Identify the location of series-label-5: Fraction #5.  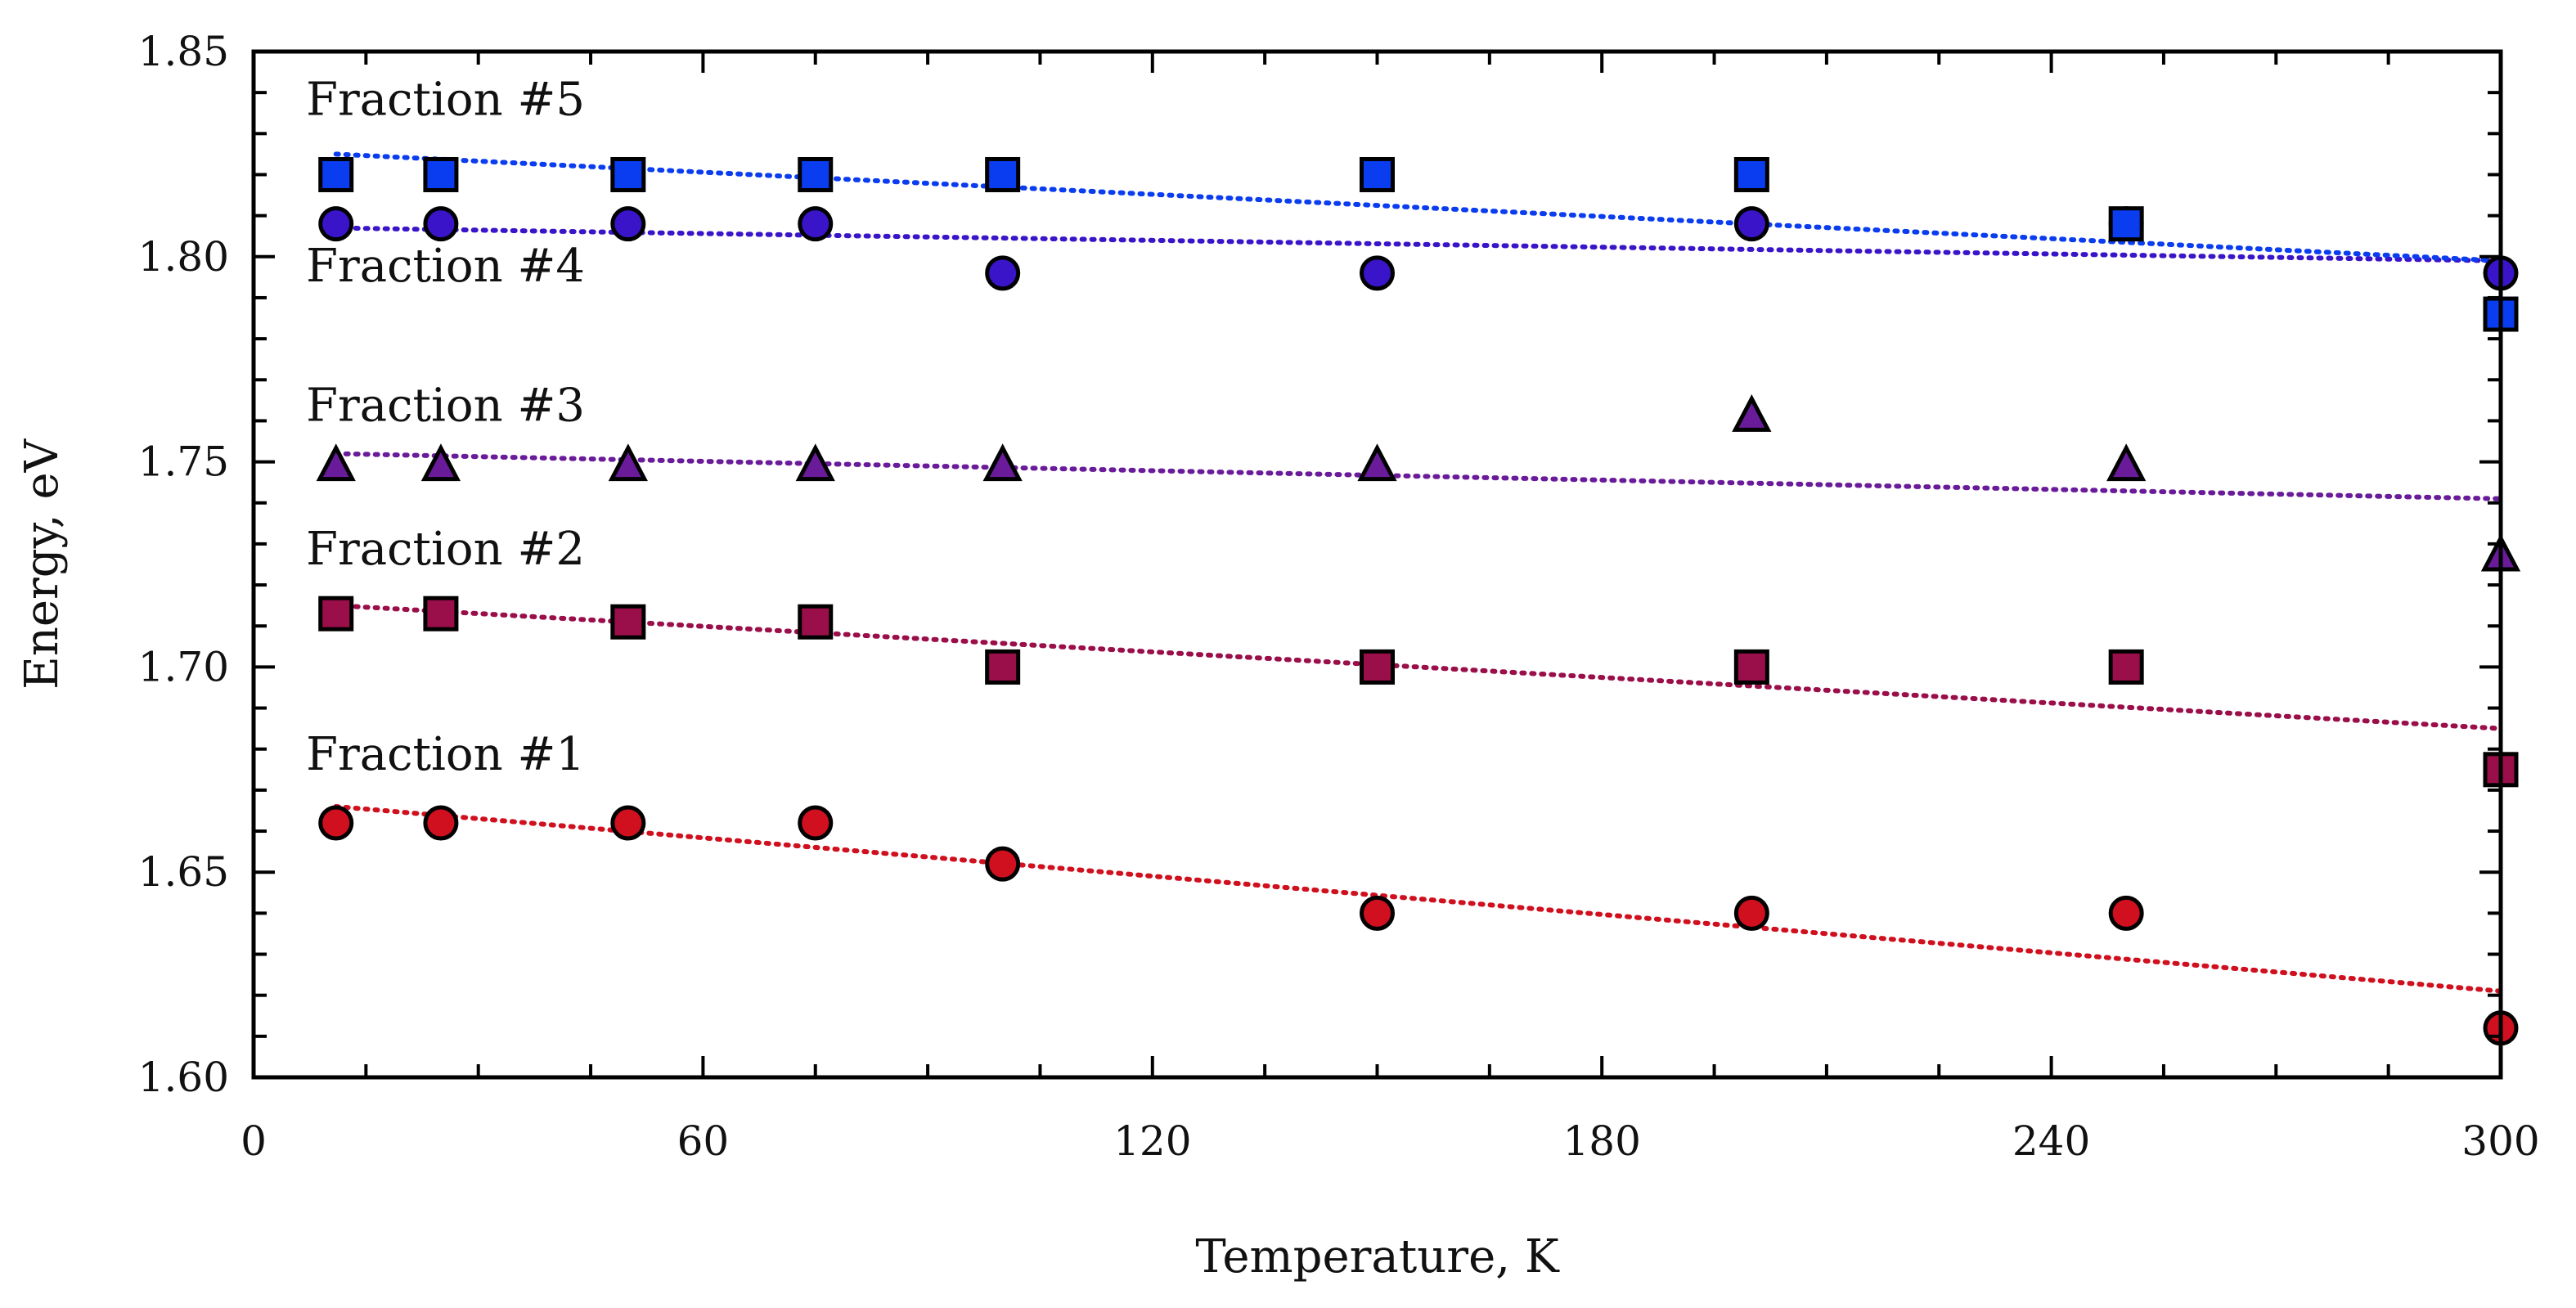
(446, 100).